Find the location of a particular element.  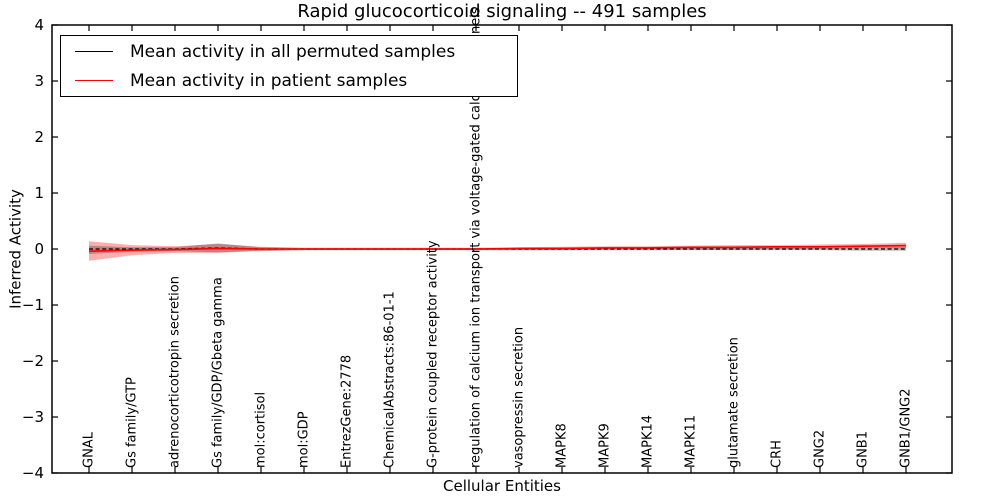

x-tick-label: GNB1/GNG2 is located at coordinates (906, 428).